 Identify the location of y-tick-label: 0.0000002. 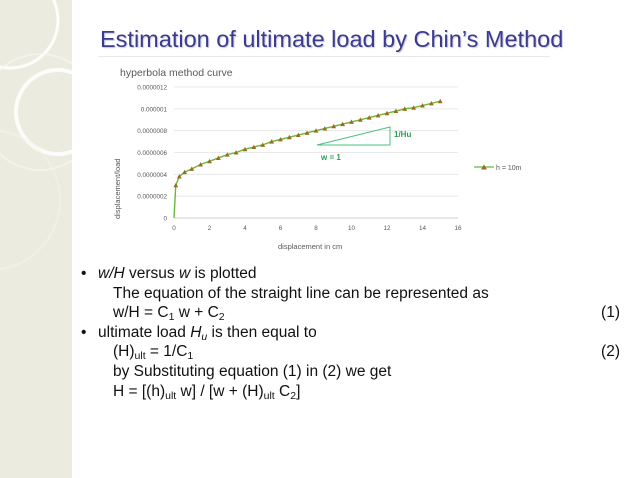
(152, 197).